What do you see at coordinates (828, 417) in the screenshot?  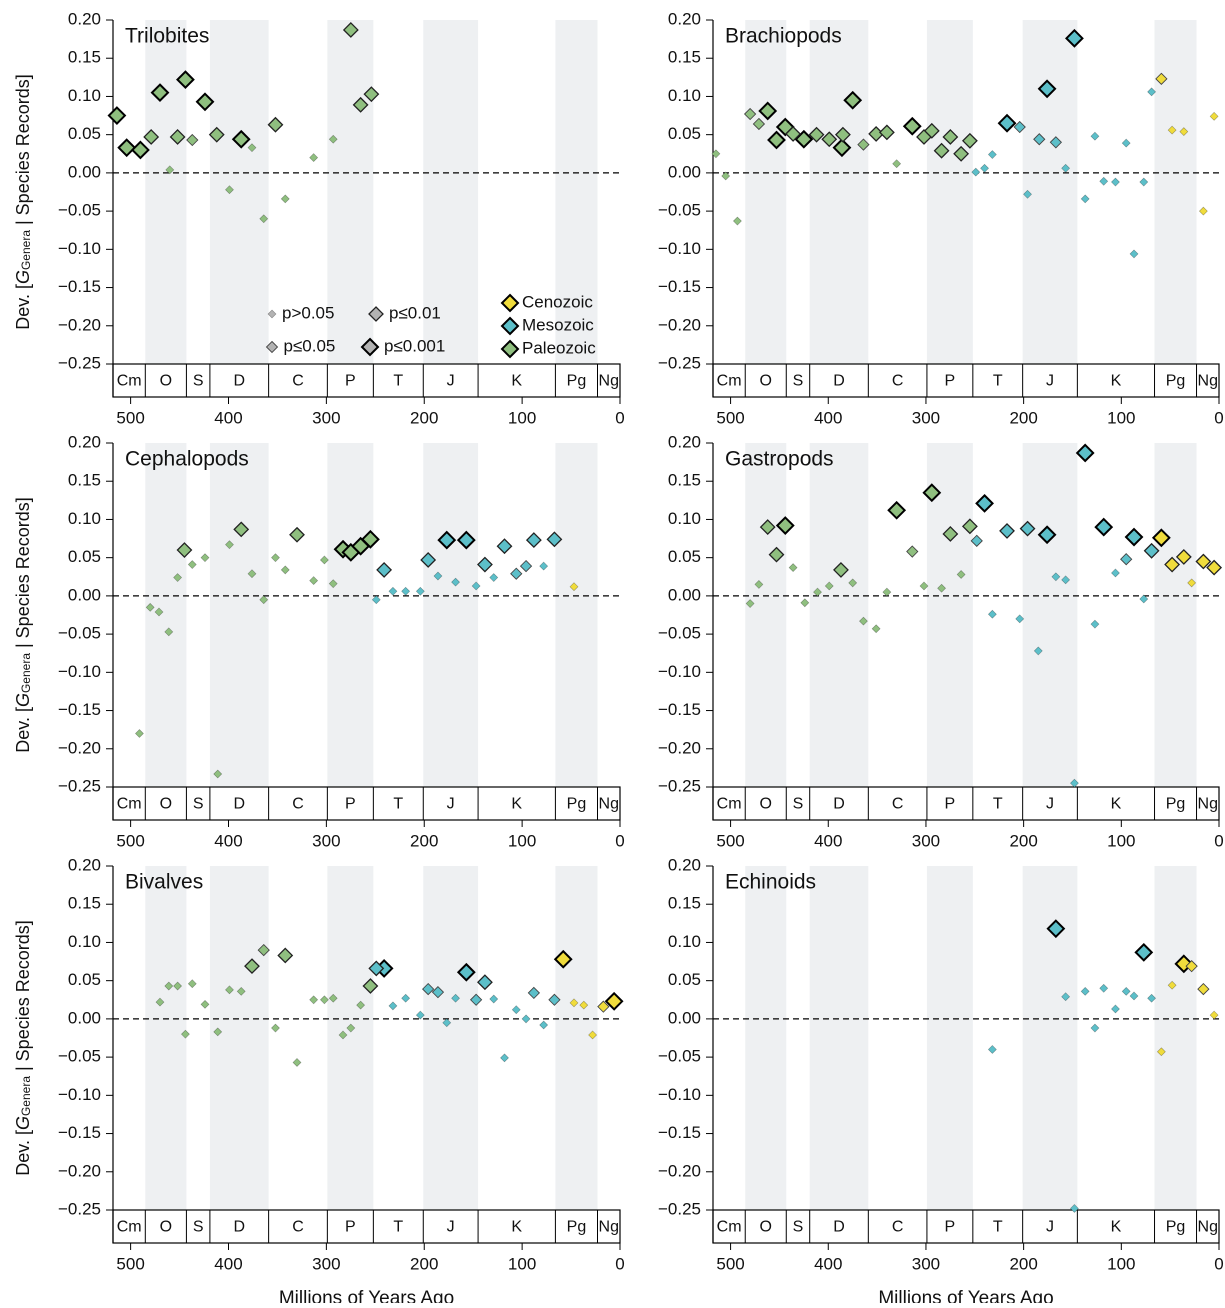 I see `x-tick-label: 400` at bounding box center [828, 417].